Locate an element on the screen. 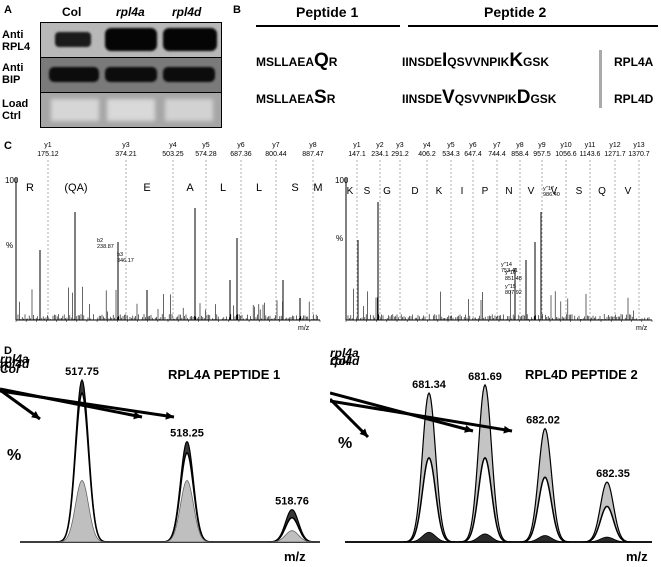  ion-name-label: y13 is located at coordinates (638, 145).